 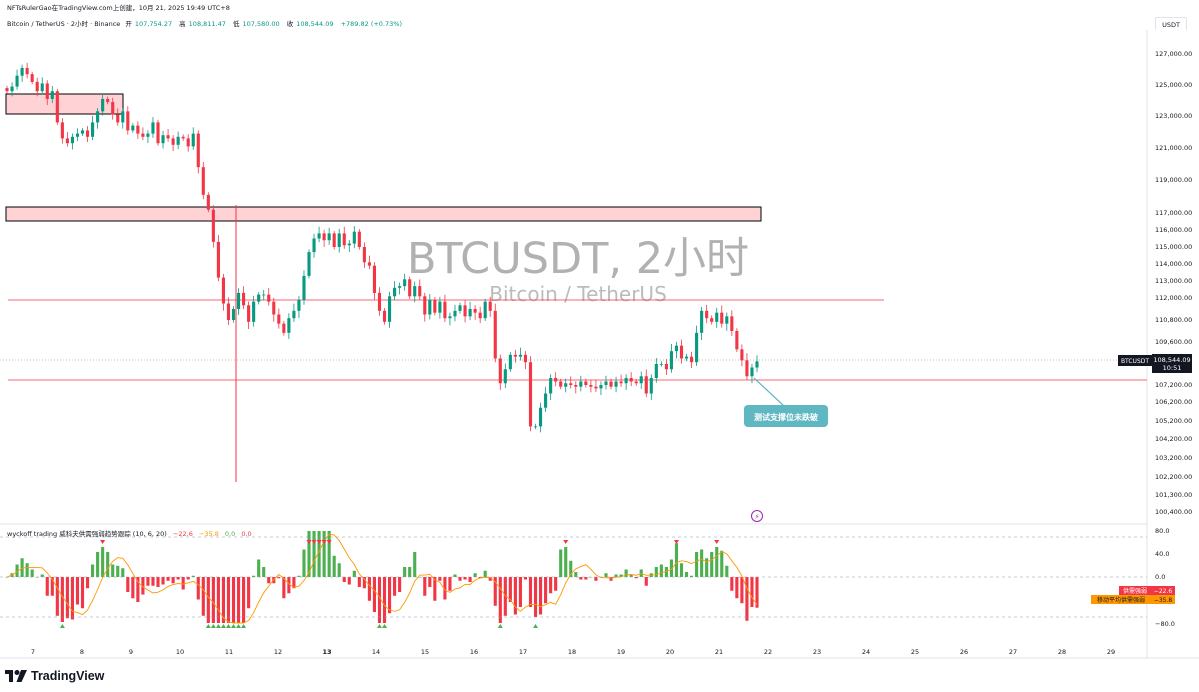 What do you see at coordinates (578, 294) in the screenshot?
I see `watermark-subtitle: Bitcoin / TetherUS` at bounding box center [578, 294].